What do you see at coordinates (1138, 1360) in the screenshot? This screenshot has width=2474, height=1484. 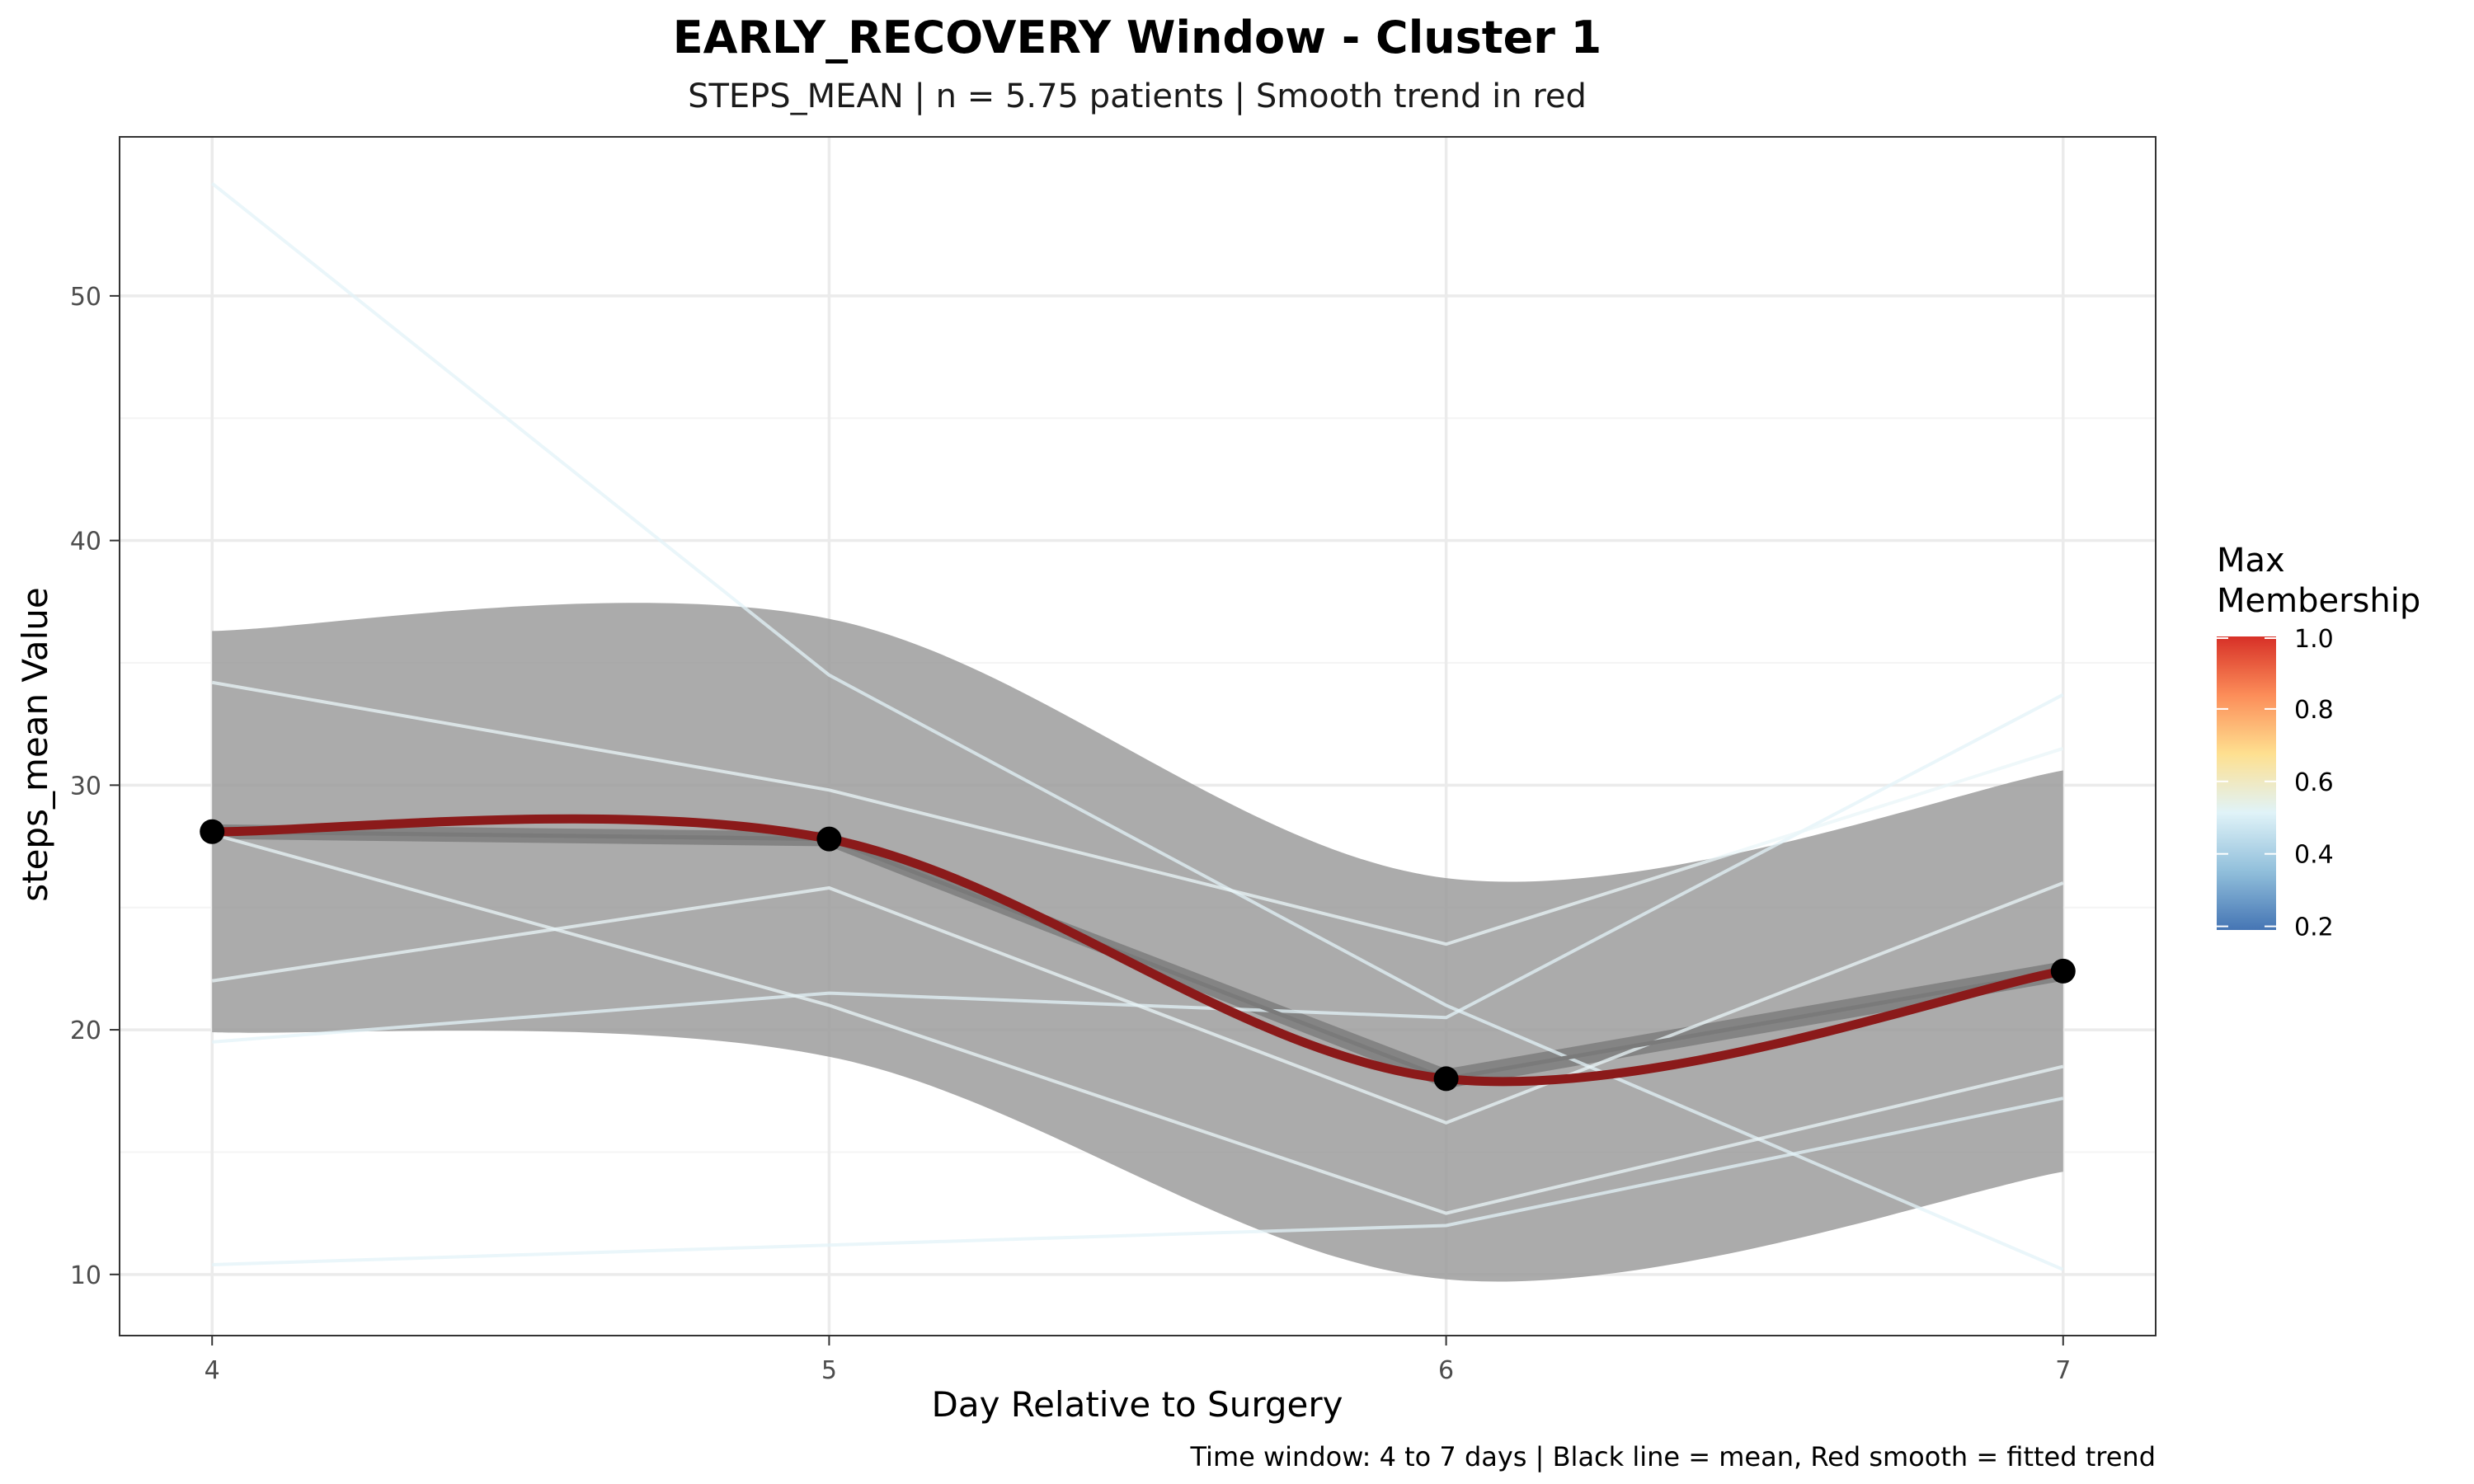 I see `x-axis: 4 5 6 7` at bounding box center [1138, 1360].